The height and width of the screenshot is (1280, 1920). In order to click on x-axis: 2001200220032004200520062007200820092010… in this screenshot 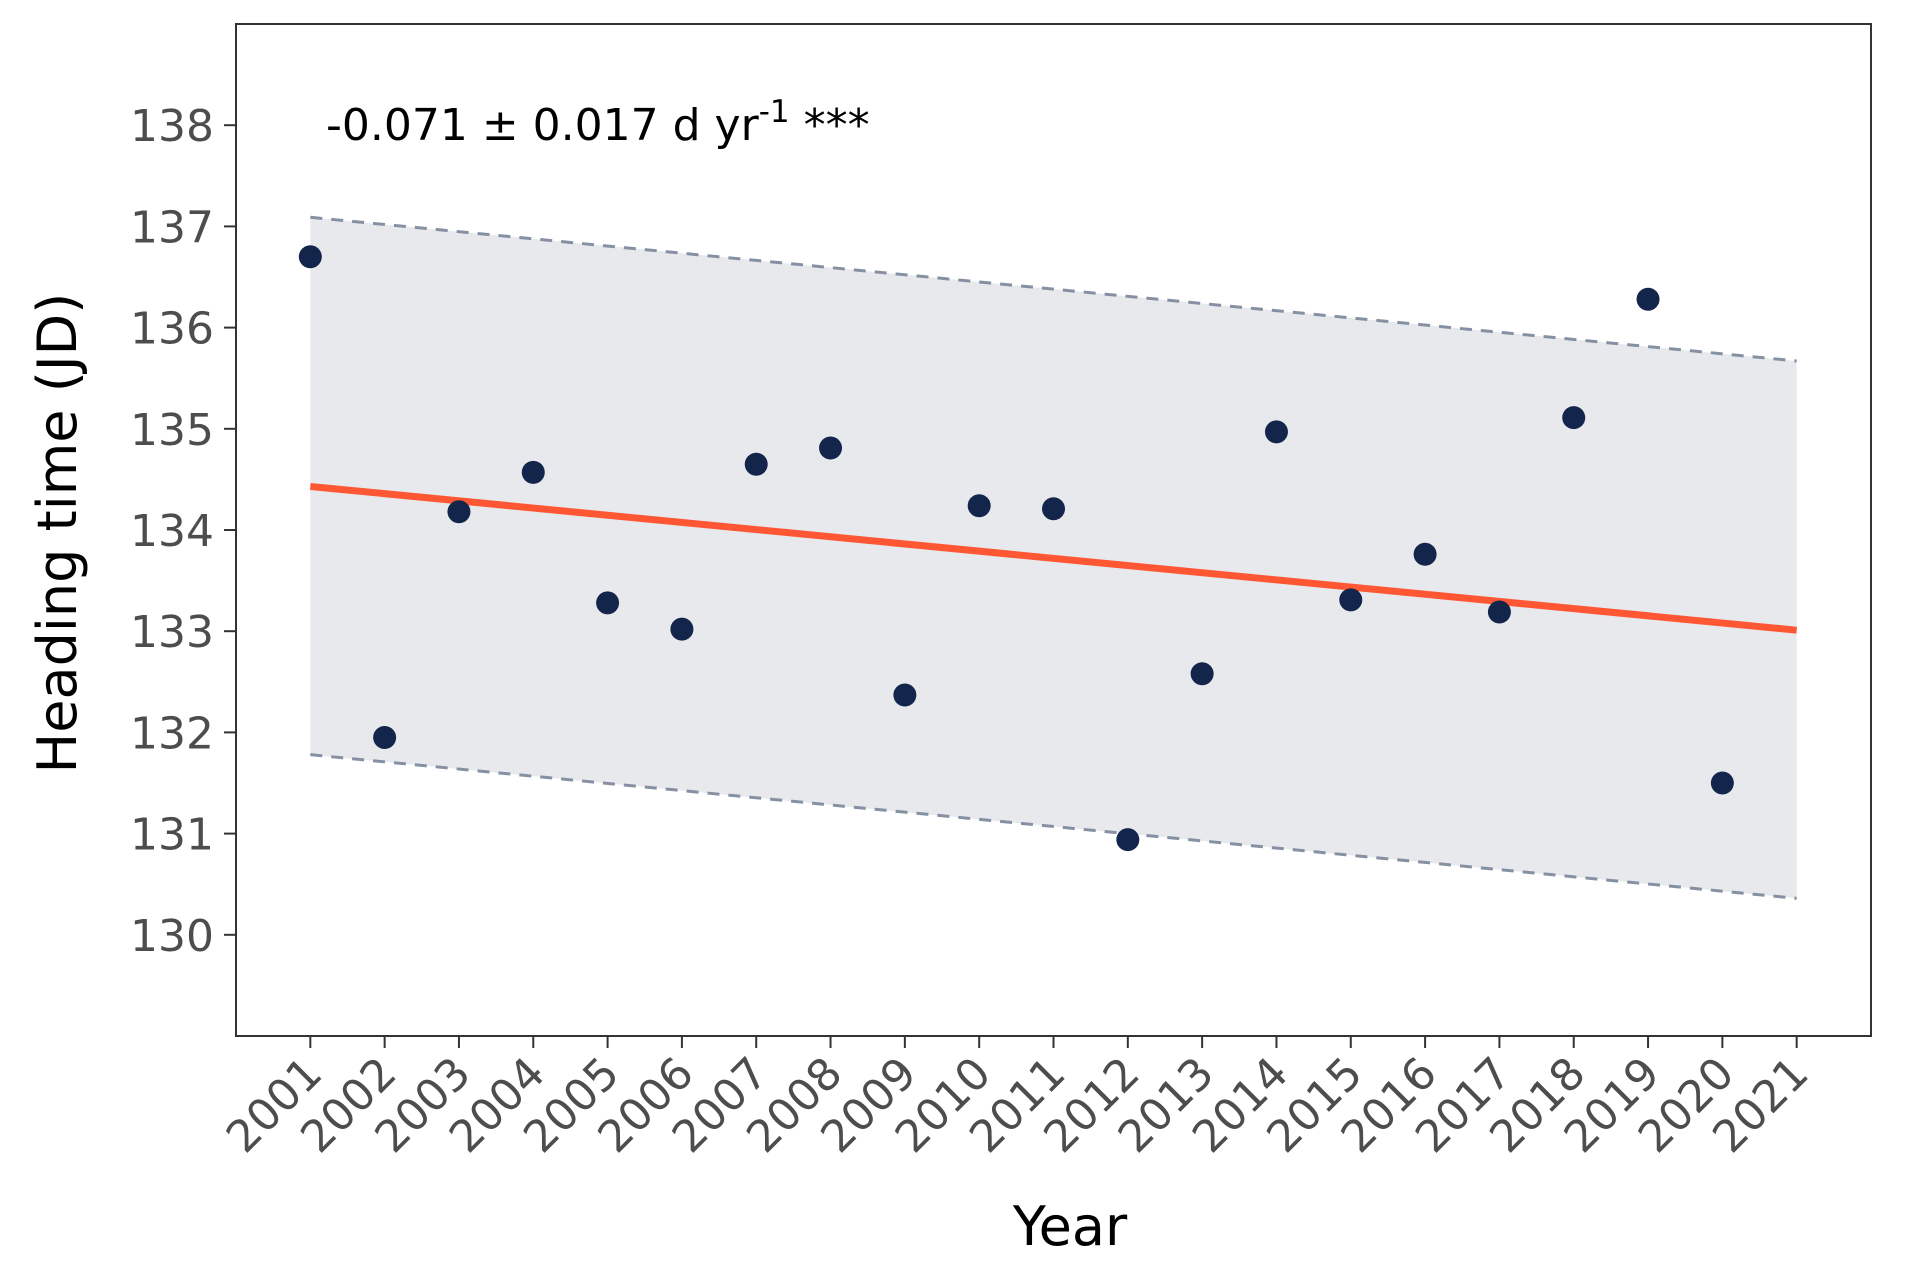, I will do `click(1017, 1099)`.